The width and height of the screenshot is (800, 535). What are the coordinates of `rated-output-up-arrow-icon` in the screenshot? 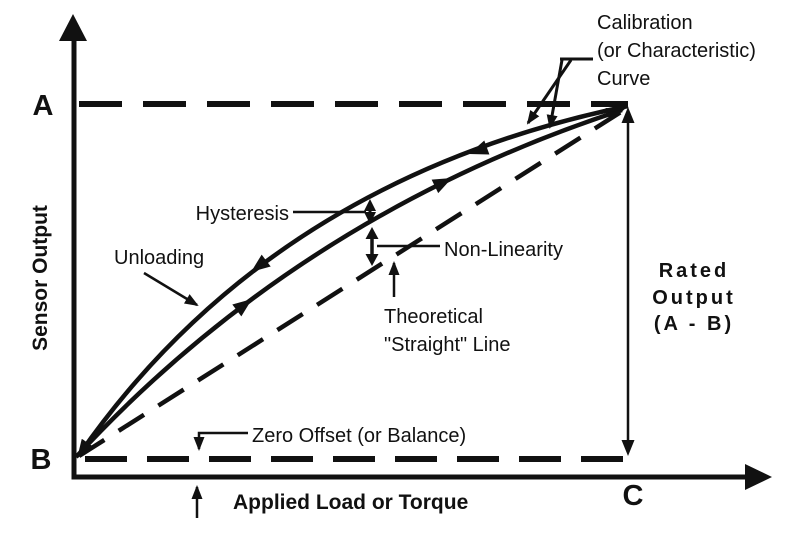 It's located at (628, 115).